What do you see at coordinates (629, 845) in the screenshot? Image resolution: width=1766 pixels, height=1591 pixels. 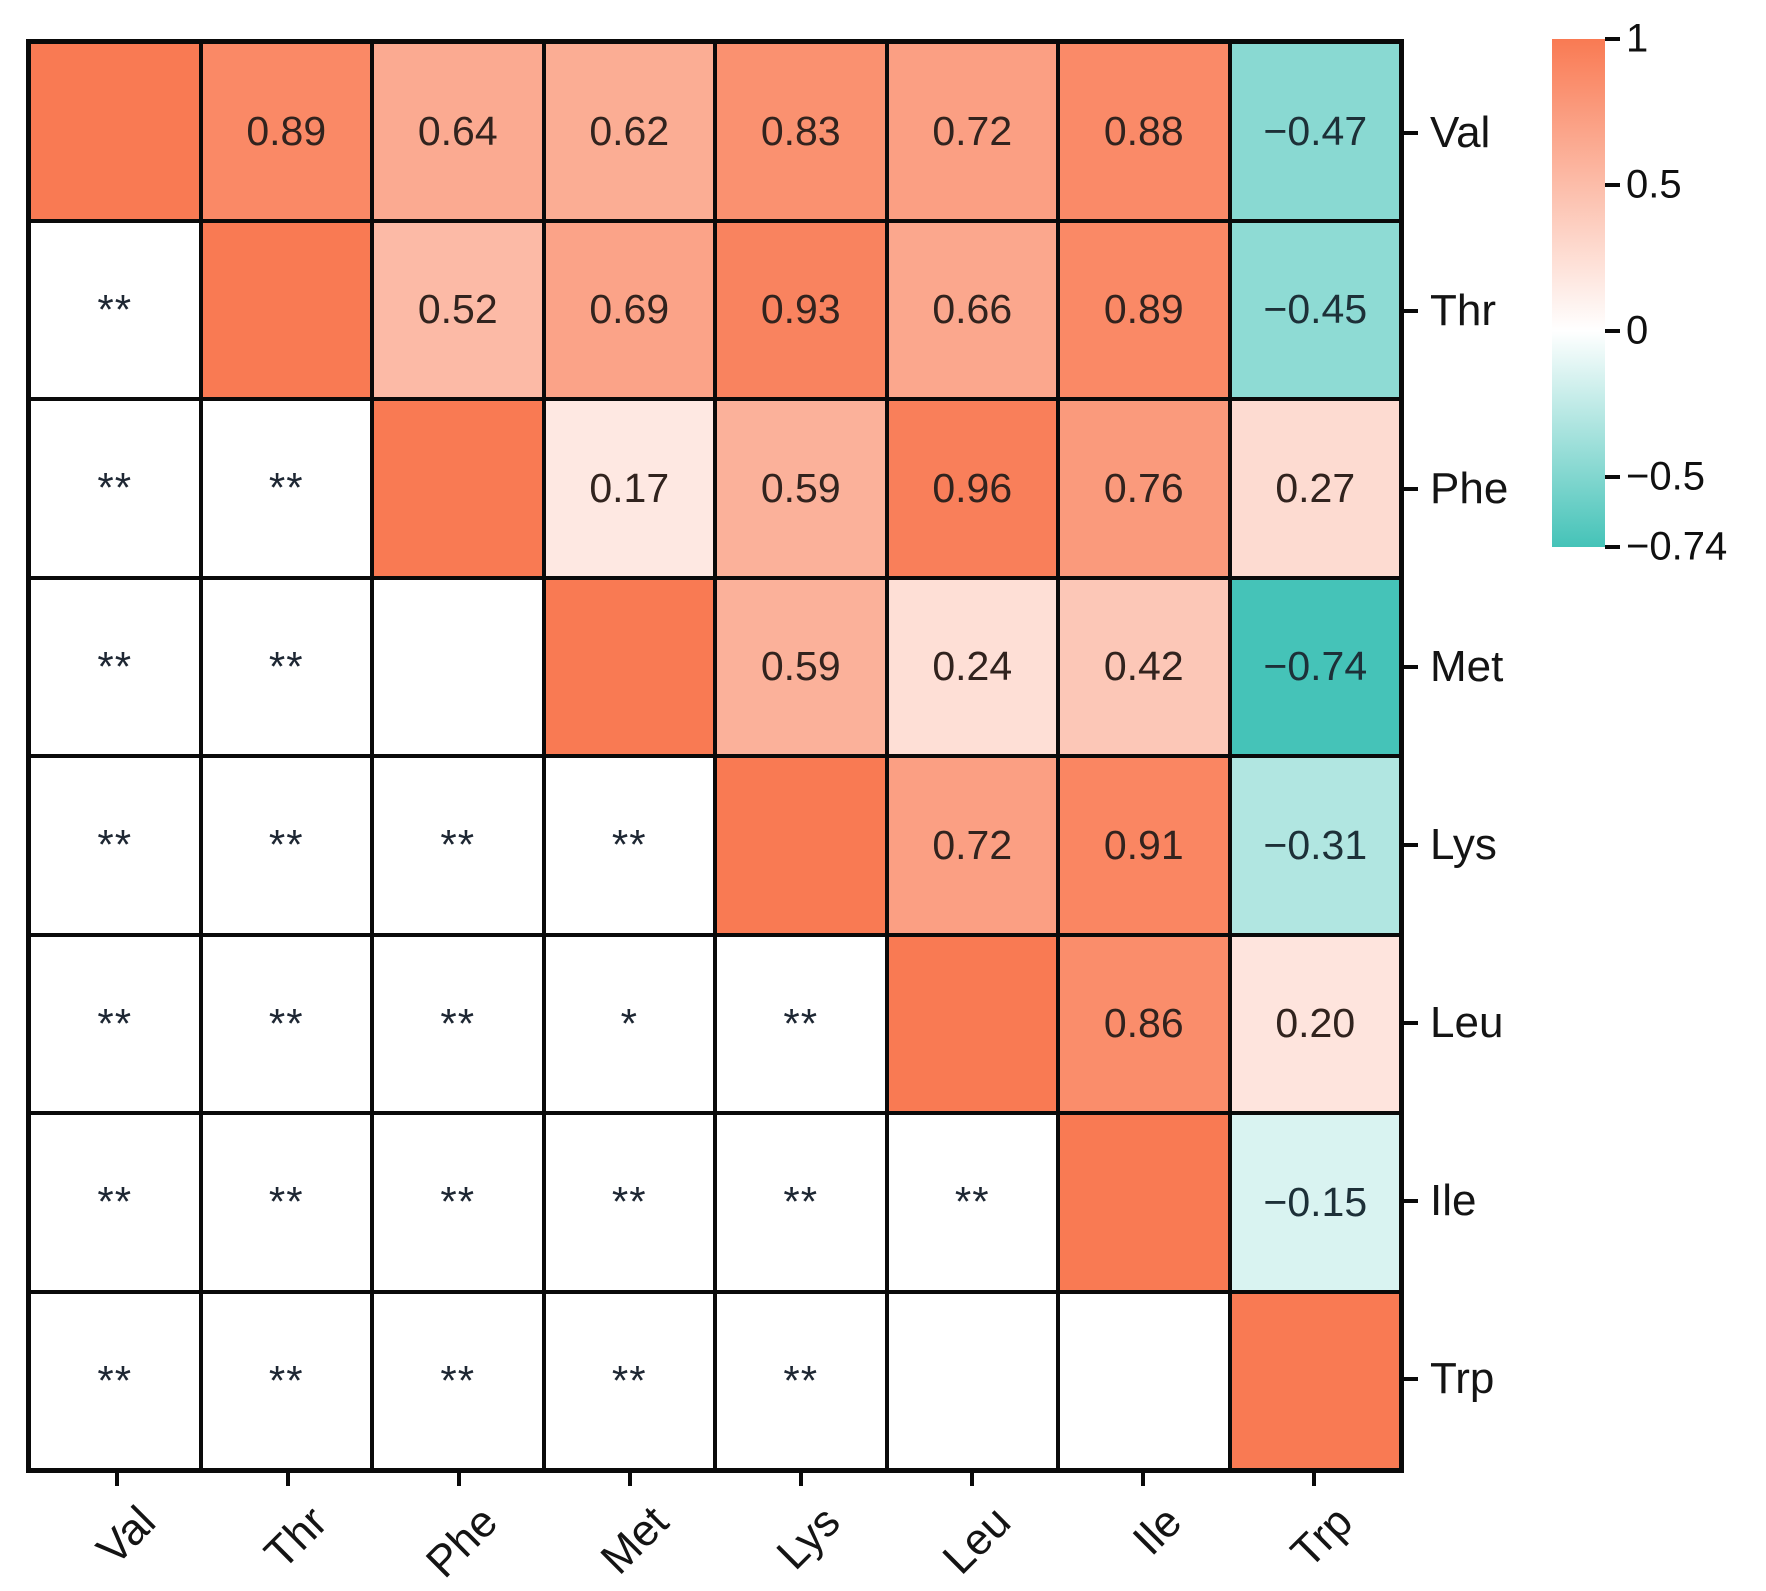 I see `matrix-cell-lys-met: **` at bounding box center [629, 845].